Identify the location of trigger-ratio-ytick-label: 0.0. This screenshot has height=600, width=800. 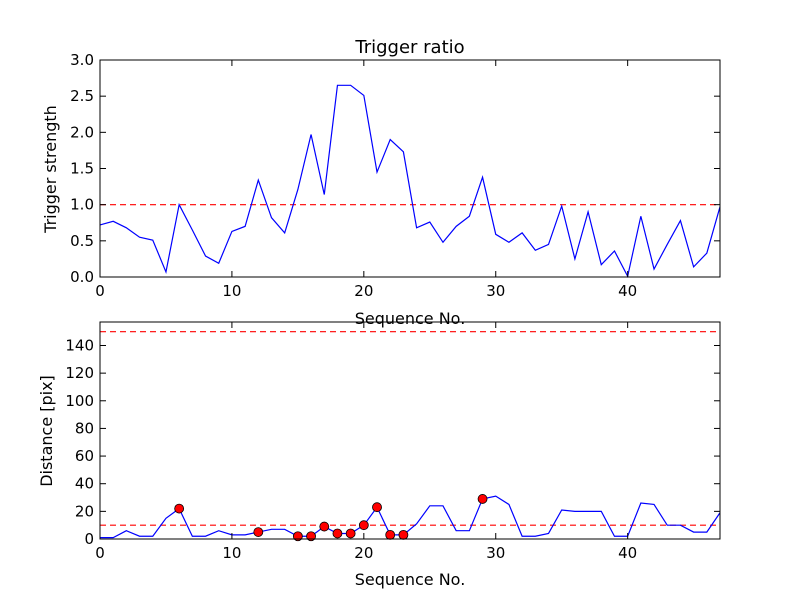
(82, 277).